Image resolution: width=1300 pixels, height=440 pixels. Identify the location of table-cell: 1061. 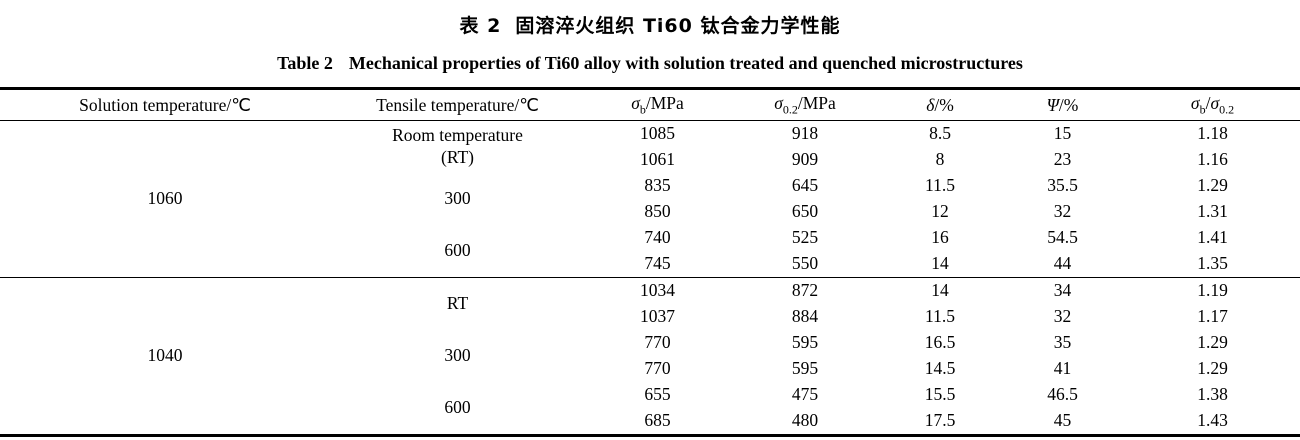
(657, 159).